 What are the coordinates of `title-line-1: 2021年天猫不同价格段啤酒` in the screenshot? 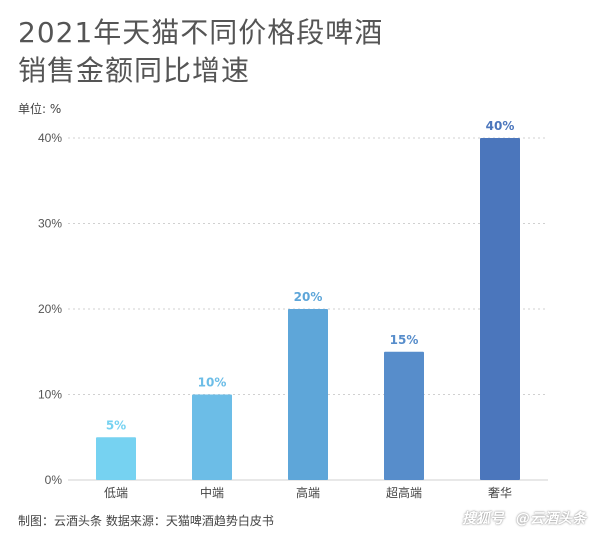 It's located at (201, 32).